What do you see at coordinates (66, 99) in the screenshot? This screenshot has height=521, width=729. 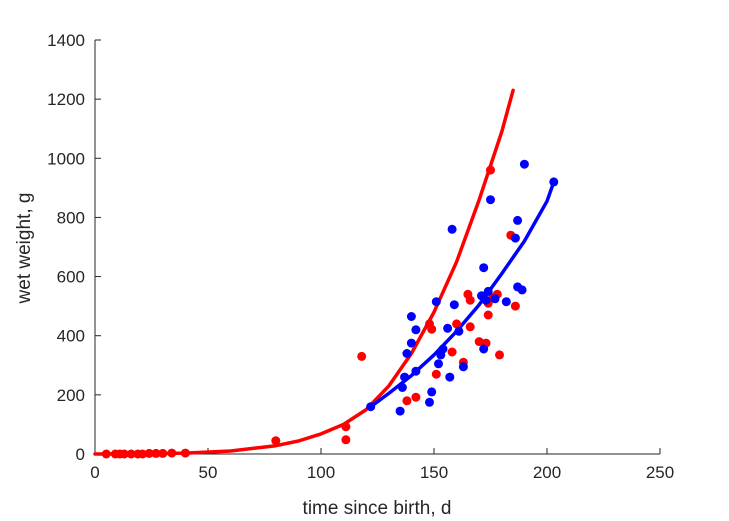 I see `y-tick-label: 1200` at bounding box center [66, 99].